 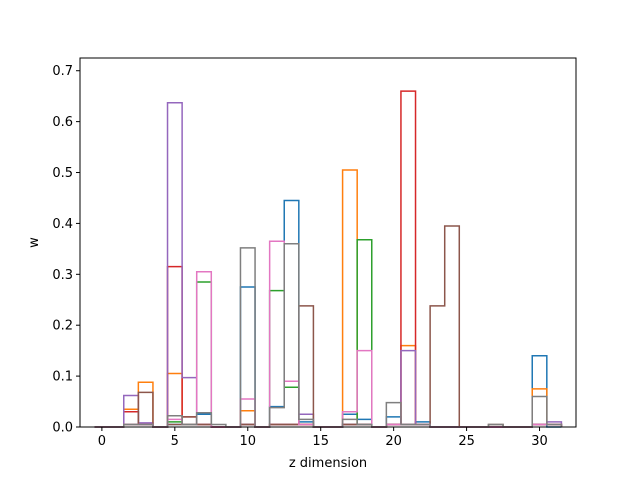 What do you see at coordinates (62, 428) in the screenshot?
I see `y-tick-label: 0.0` at bounding box center [62, 428].